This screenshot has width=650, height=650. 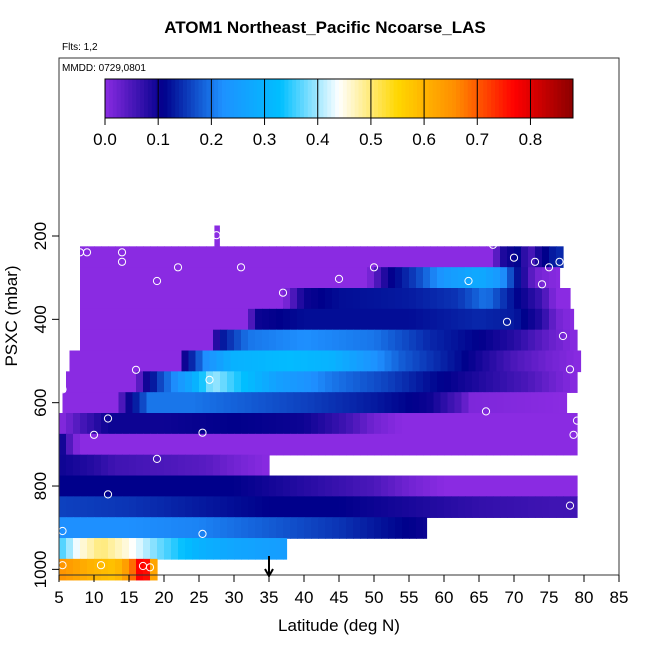 I want to click on y-tick-label: 200, so click(x=40, y=236).